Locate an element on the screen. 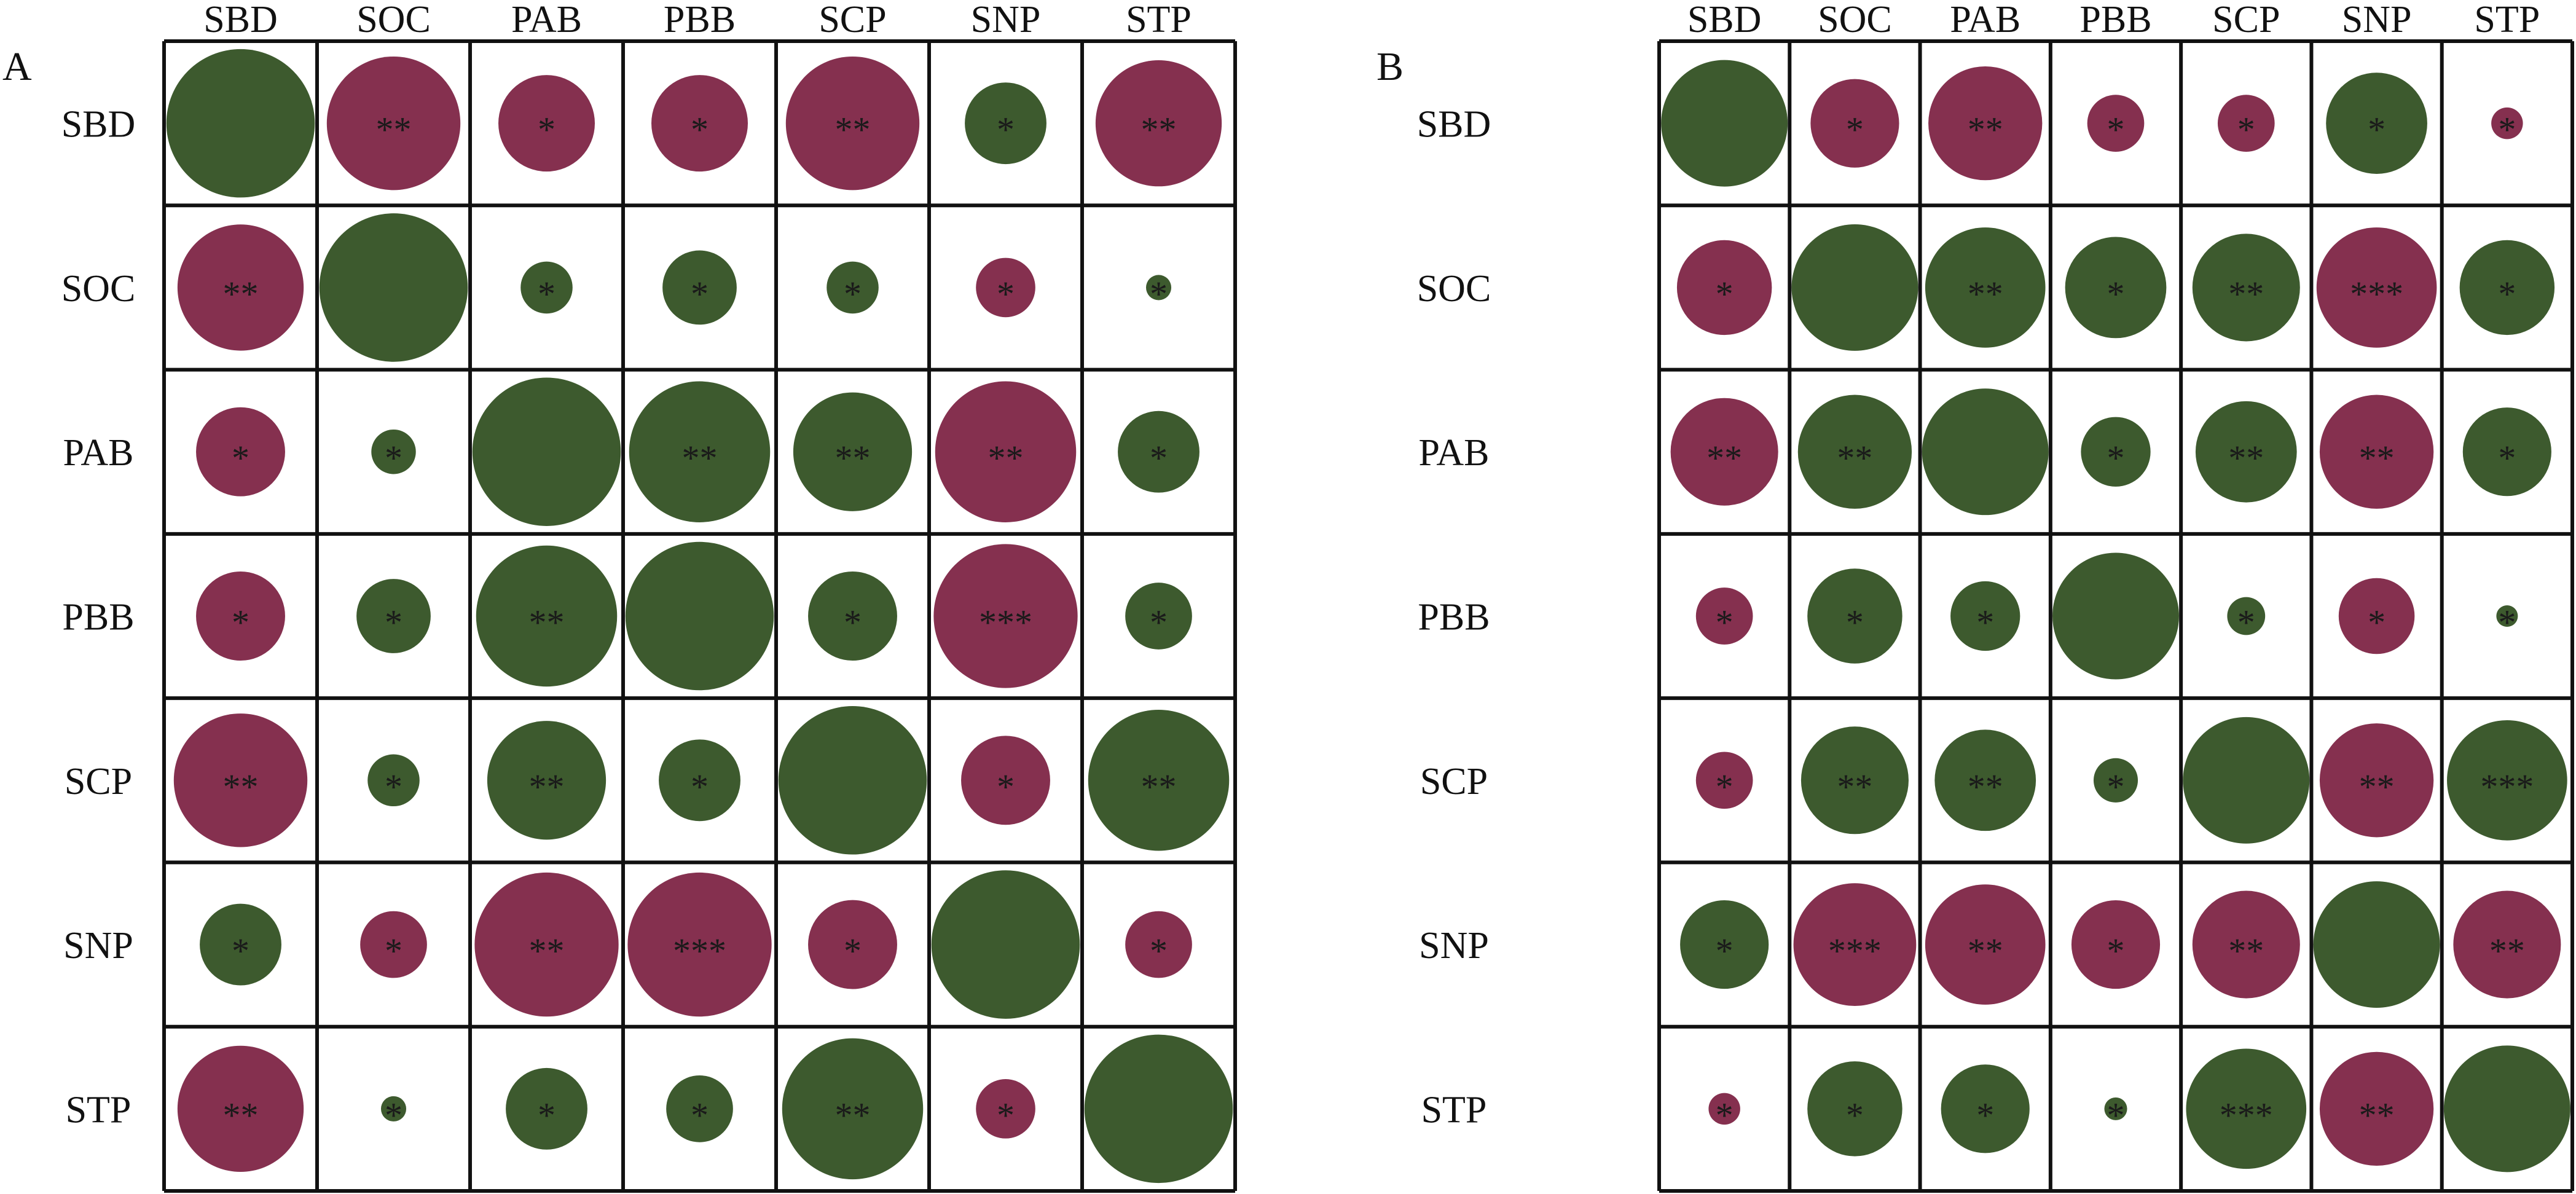 The width and height of the screenshot is (2576, 1194). correlation-circle-soc-stp is located at coordinates (1158, 287).